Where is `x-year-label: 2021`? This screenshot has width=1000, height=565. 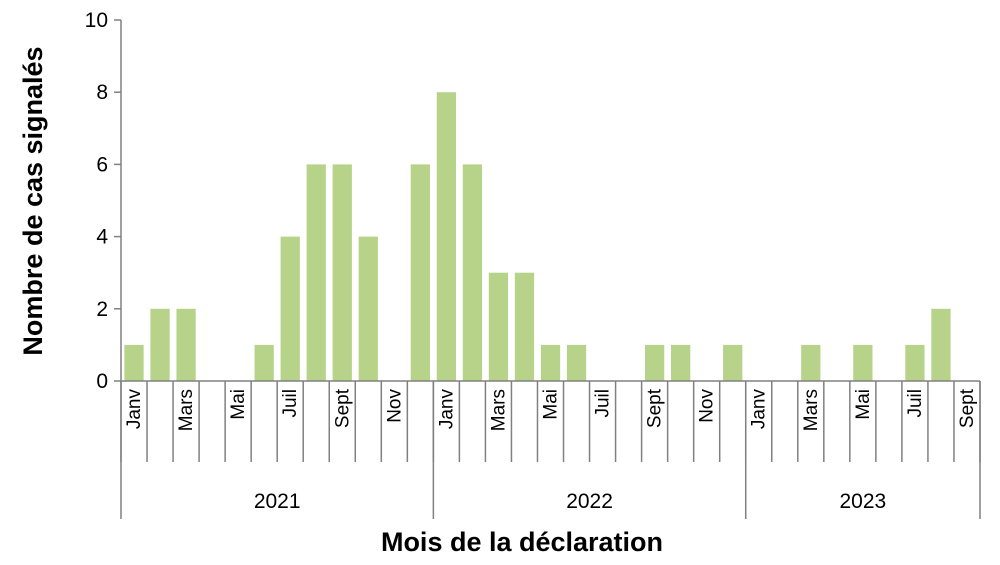 x-year-label: 2021 is located at coordinates (277, 501).